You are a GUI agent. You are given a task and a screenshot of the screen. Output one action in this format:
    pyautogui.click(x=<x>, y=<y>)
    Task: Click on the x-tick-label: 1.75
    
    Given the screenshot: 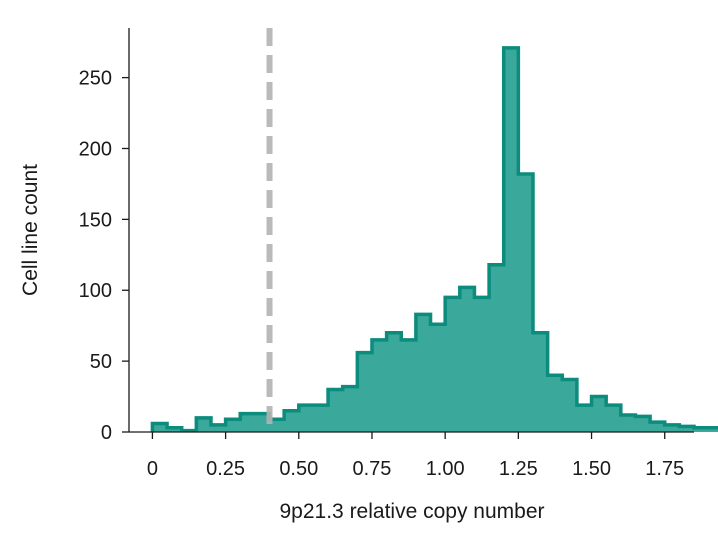 What is the action you would take?
    pyautogui.click(x=664, y=469)
    